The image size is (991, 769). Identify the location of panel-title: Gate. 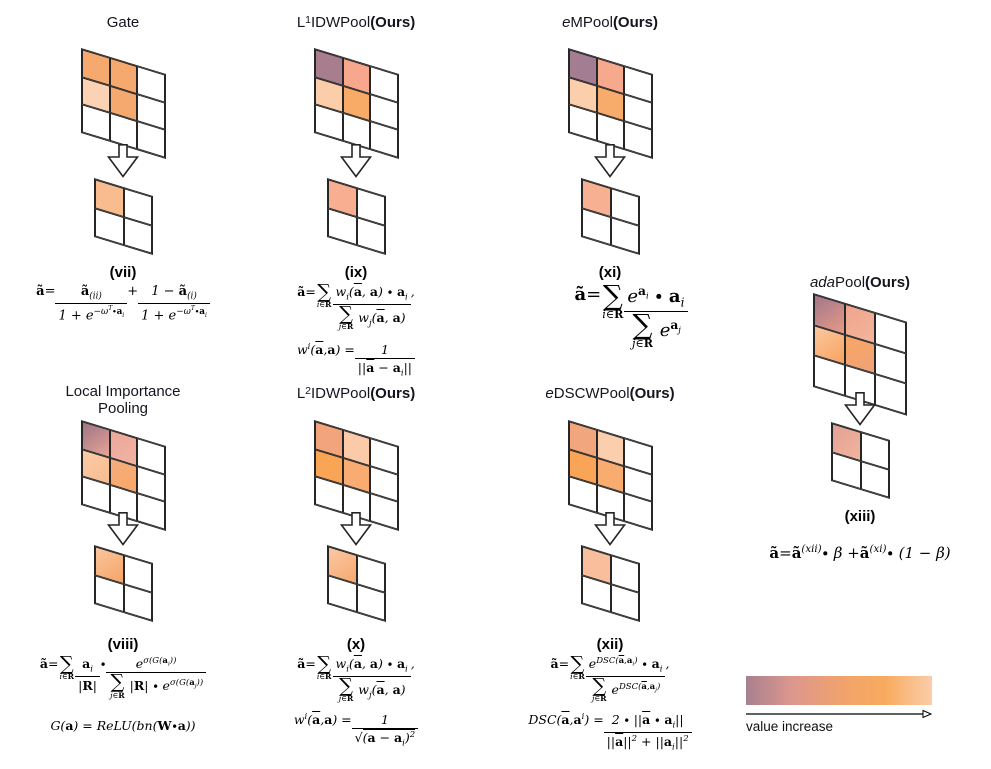
(123, 22).